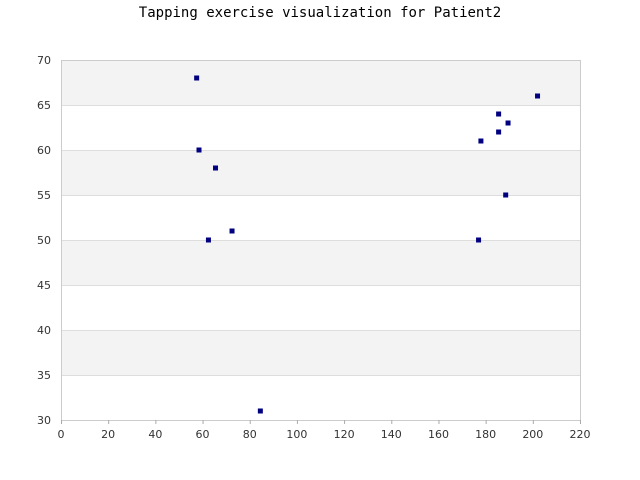 Image resolution: width=640 pixels, height=480 pixels. What do you see at coordinates (155, 434) in the screenshot?
I see `x-tick-label: 40` at bounding box center [155, 434].